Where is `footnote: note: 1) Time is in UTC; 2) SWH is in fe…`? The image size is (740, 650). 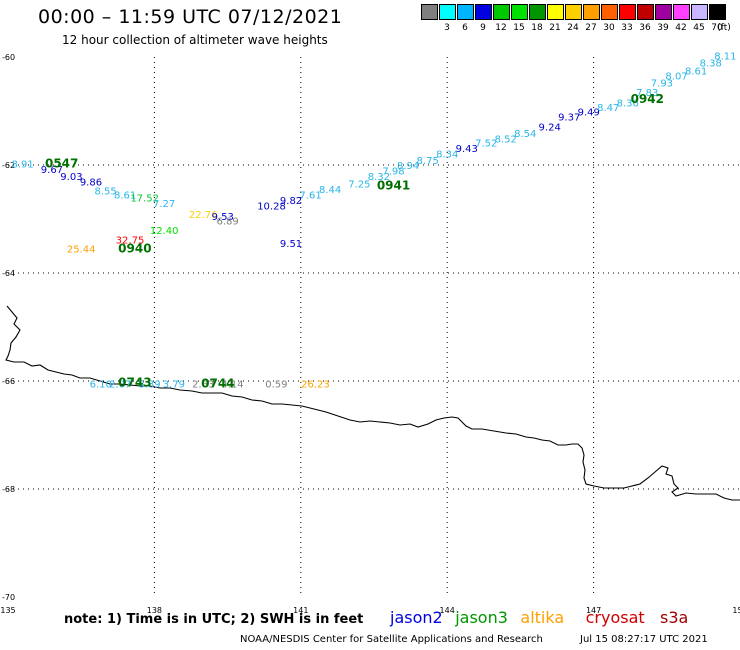 footnote: note: 1) Time is in UTC; 2) SWH is in fe… is located at coordinates (214, 619).